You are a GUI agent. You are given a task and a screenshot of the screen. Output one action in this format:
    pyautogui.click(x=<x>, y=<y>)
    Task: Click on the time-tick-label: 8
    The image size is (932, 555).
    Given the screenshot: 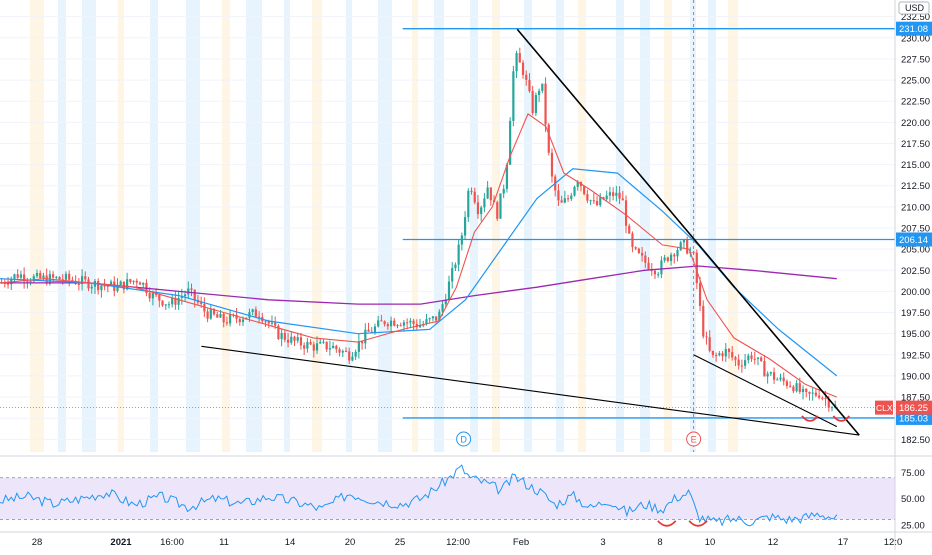 What is the action you would take?
    pyautogui.click(x=659, y=542)
    